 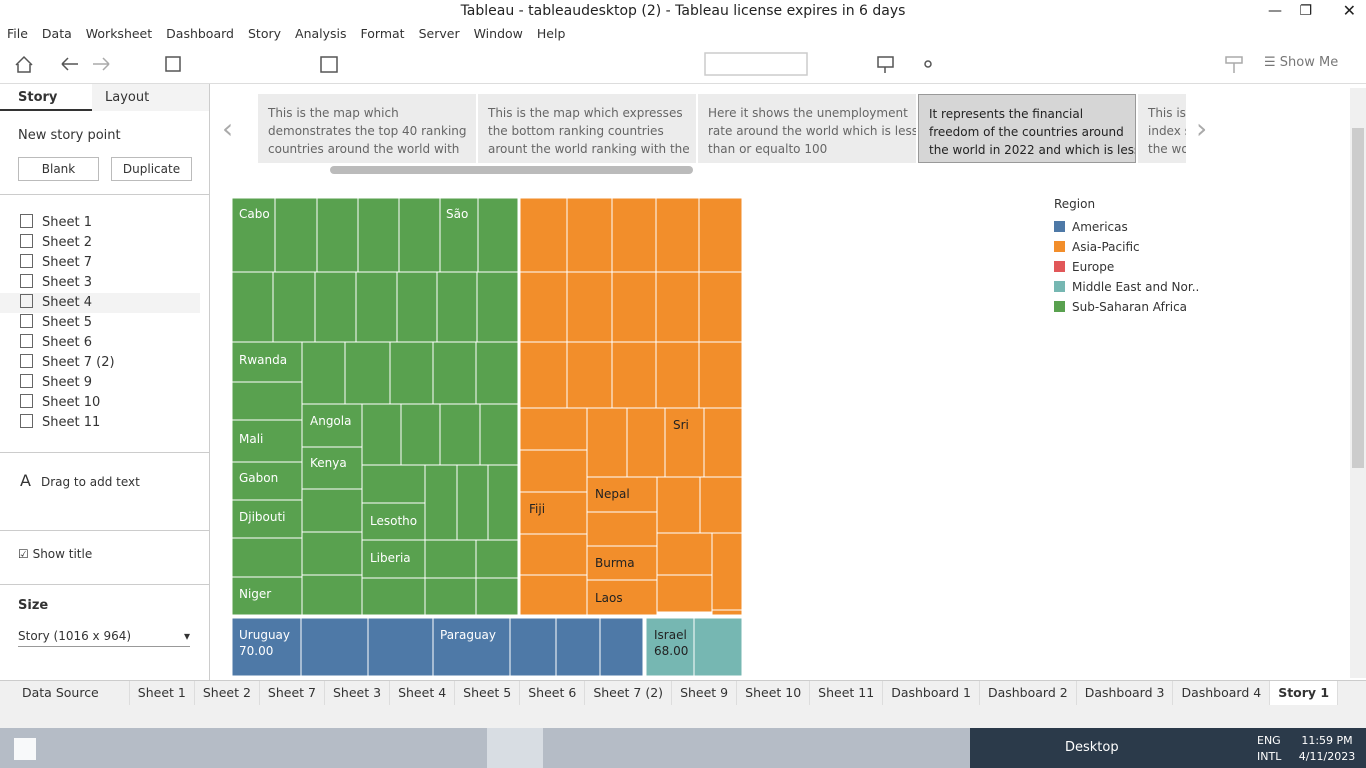 I want to click on sheet-tab: Sheet 2, so click(x=227, y=693).